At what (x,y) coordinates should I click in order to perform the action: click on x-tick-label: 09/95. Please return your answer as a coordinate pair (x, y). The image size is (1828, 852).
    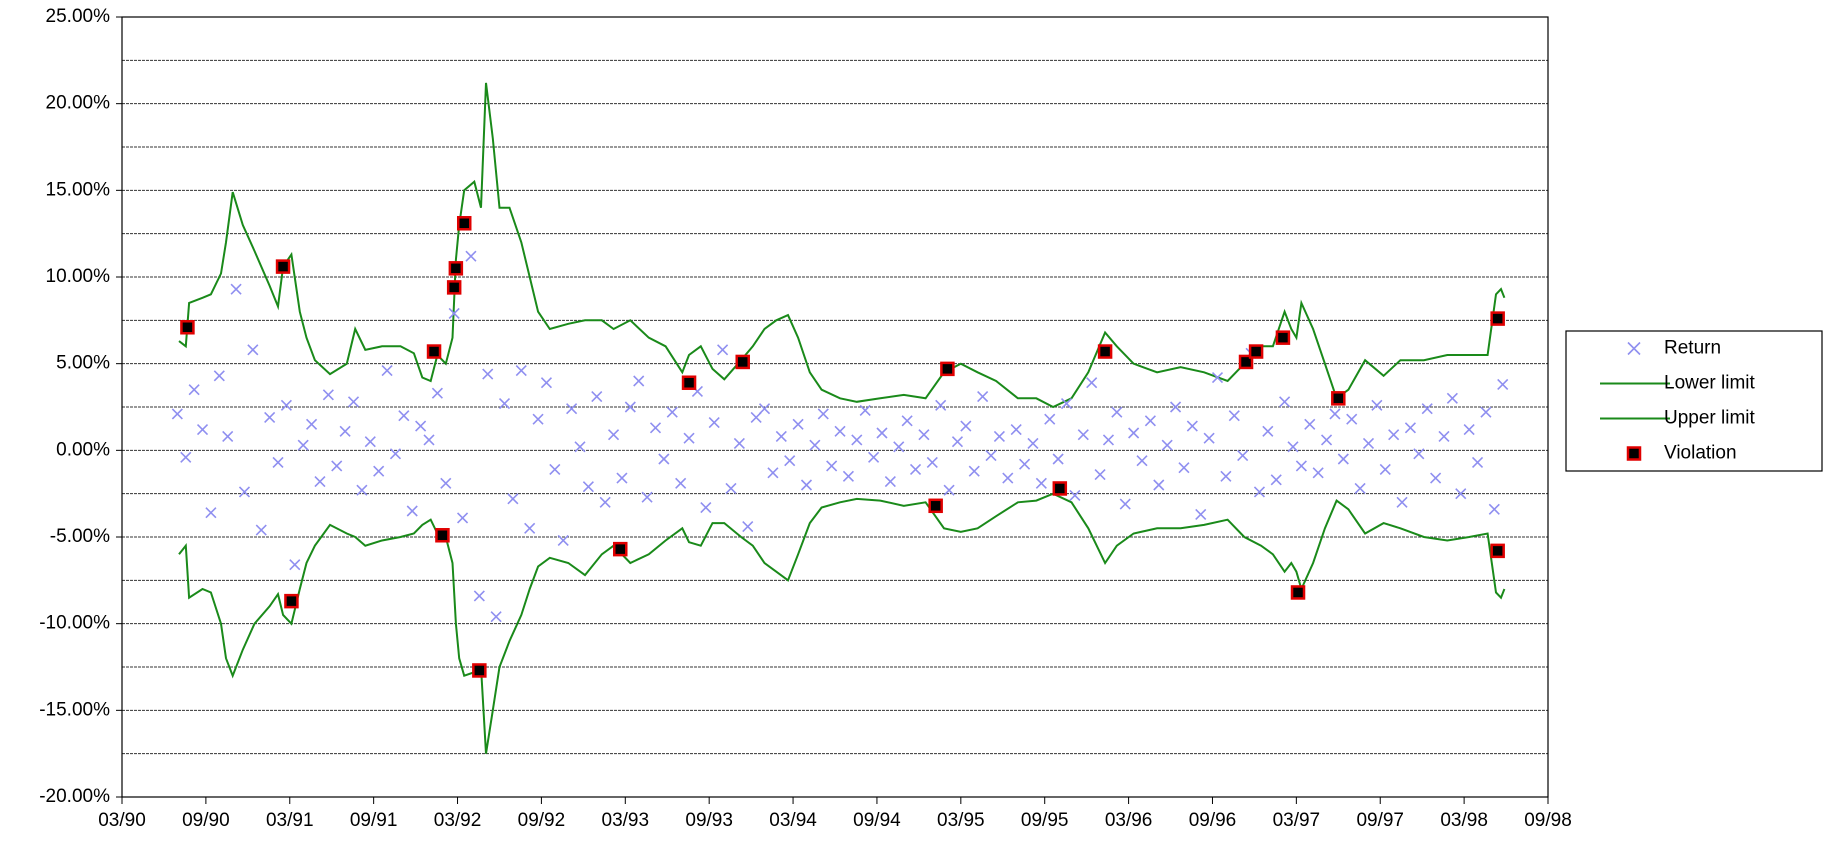
    Looking at the image, I should click on (1045, 820).